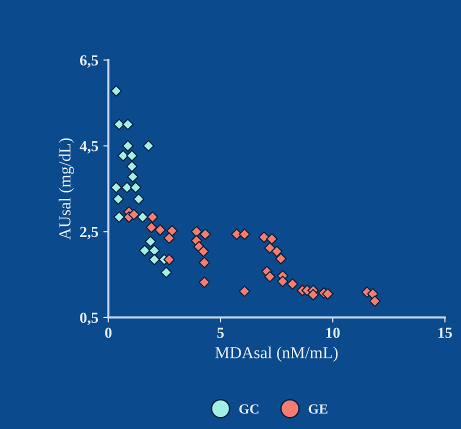 The width and height of the screenshot is (461, 429). I want to click on y-tick-label: 4,5, so click(89, 147).